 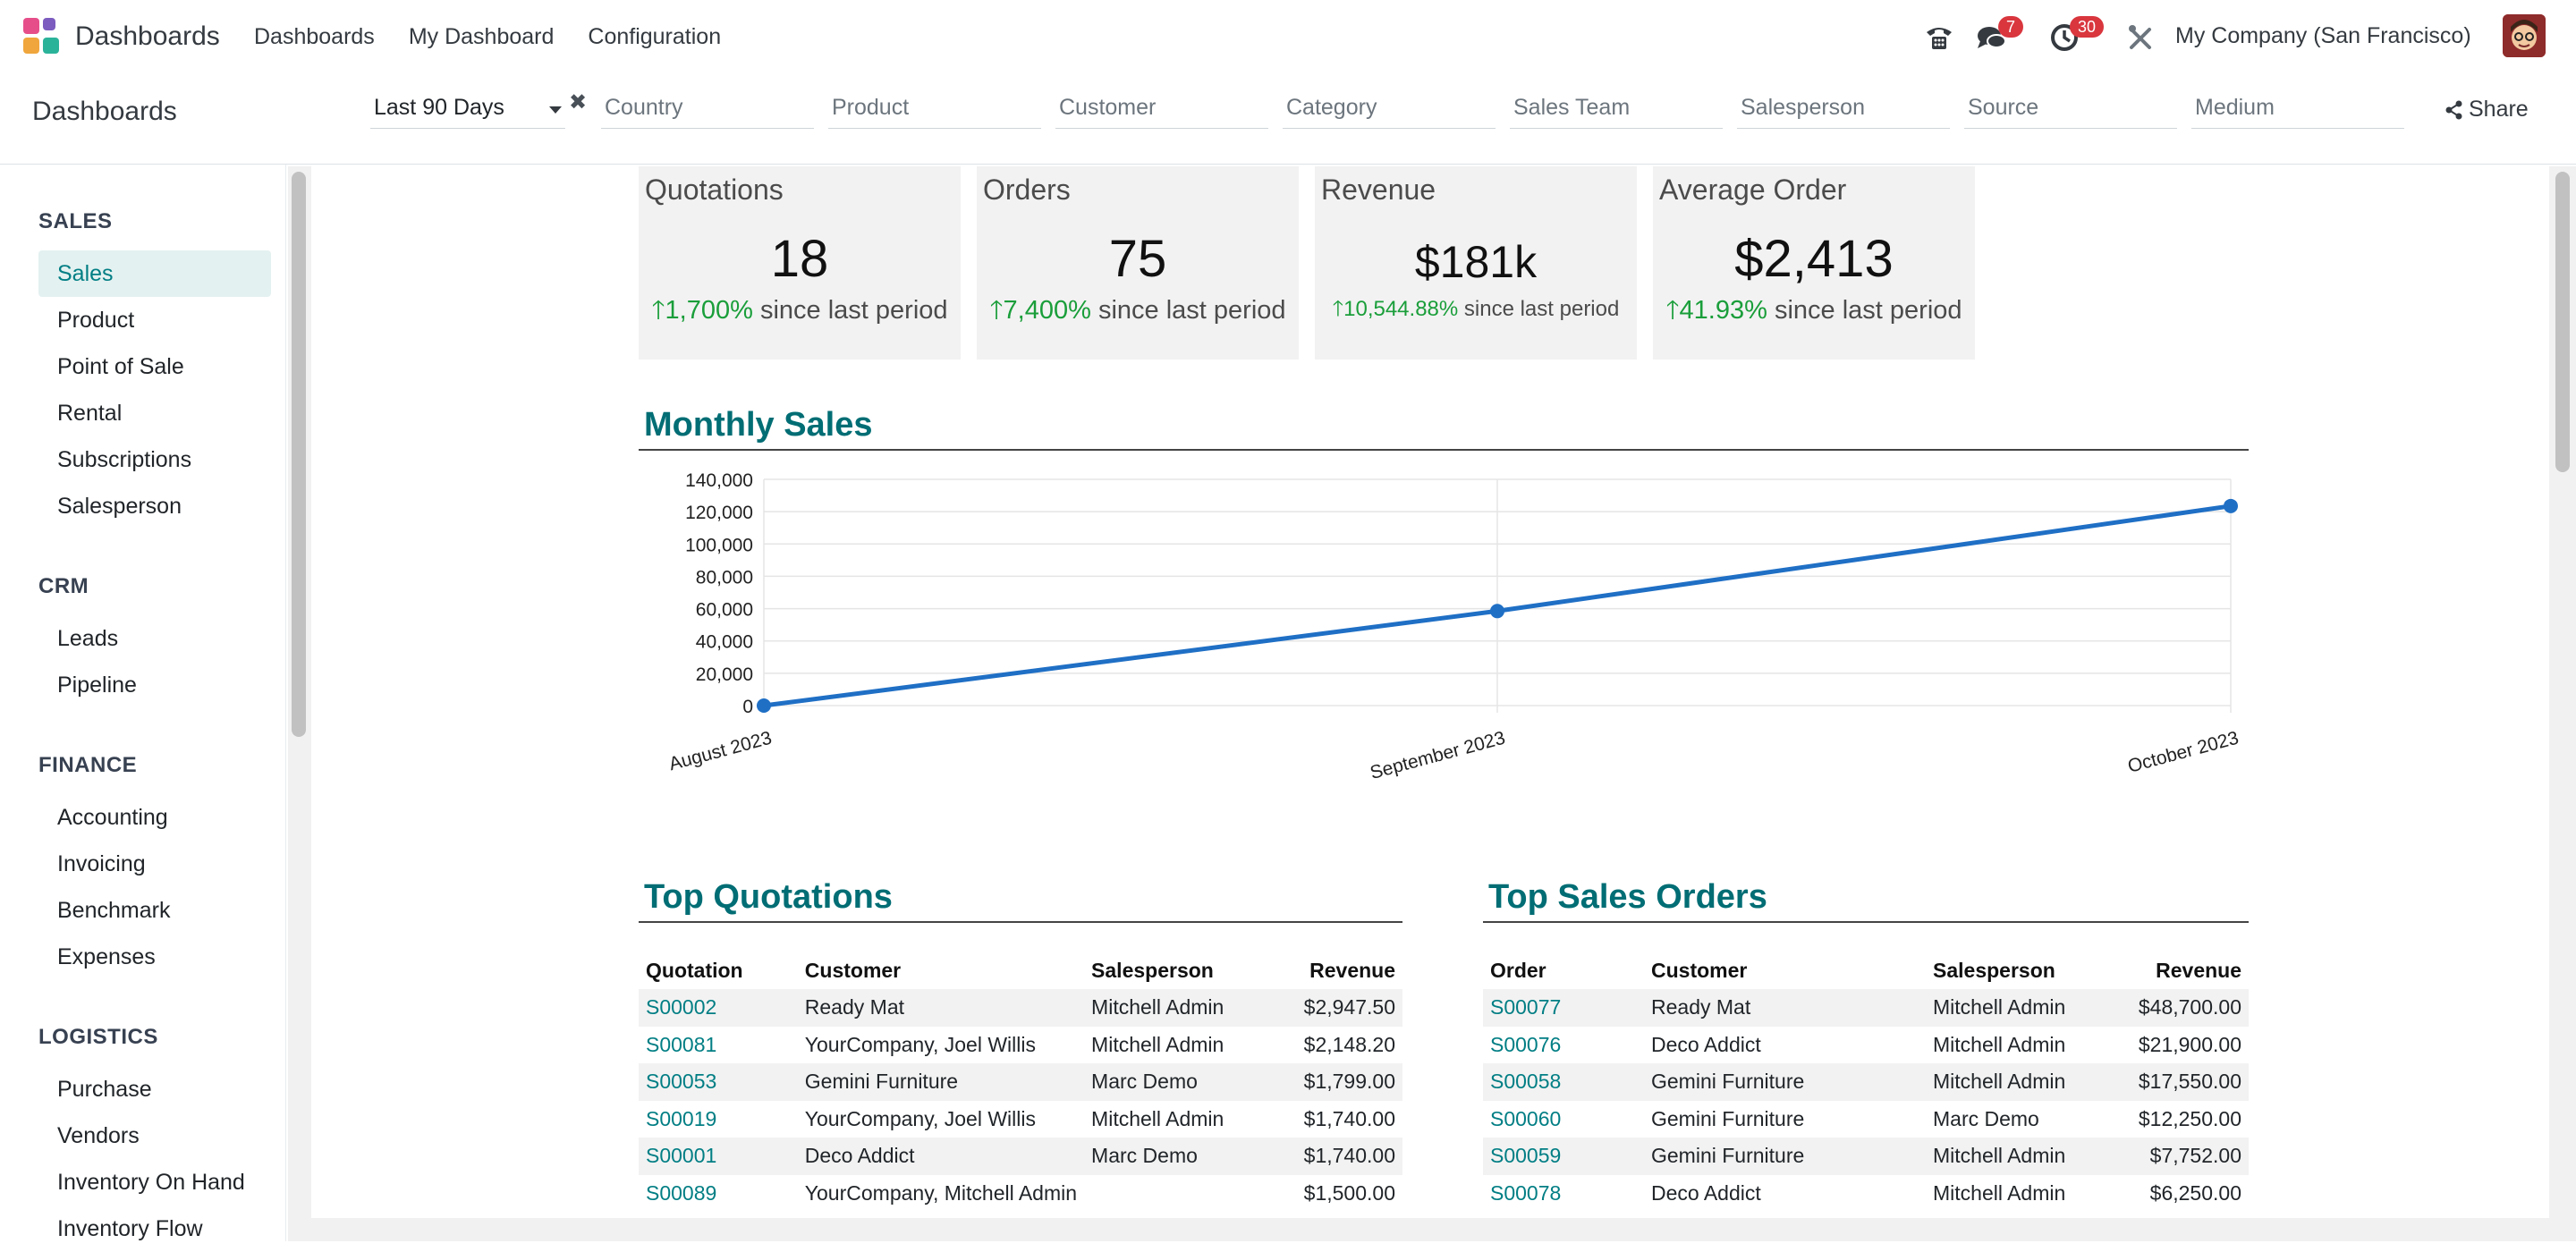 What do you see at coordinates (97, 685) in the screenshot?
I see `sidebar-item-pipeline: Pipeline` at bounding box center [97, 685].